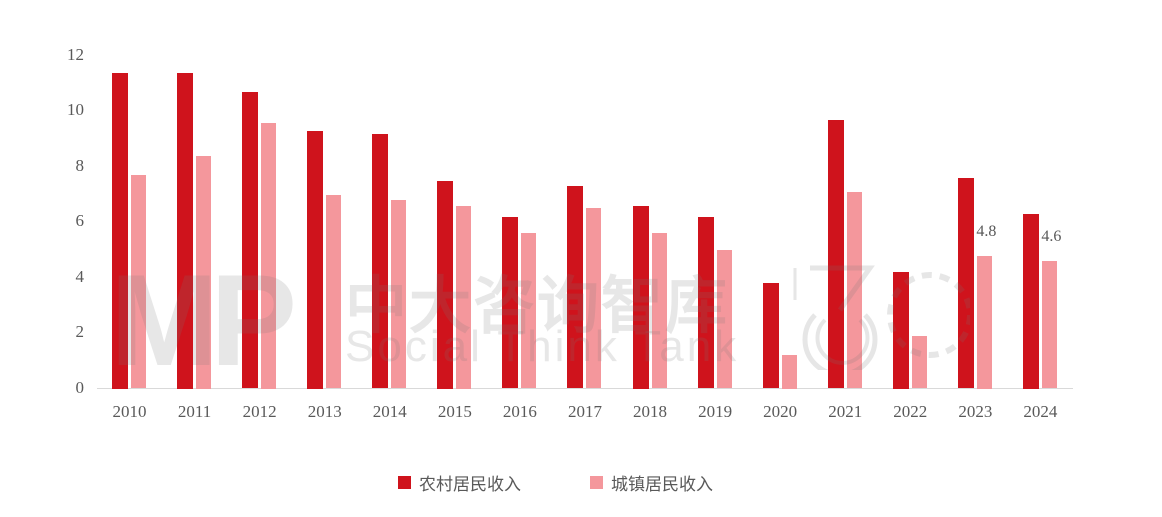  Describe the element at coordinates (1051, 237) in the screenshot. I see `data-label: 4.6` at that location.